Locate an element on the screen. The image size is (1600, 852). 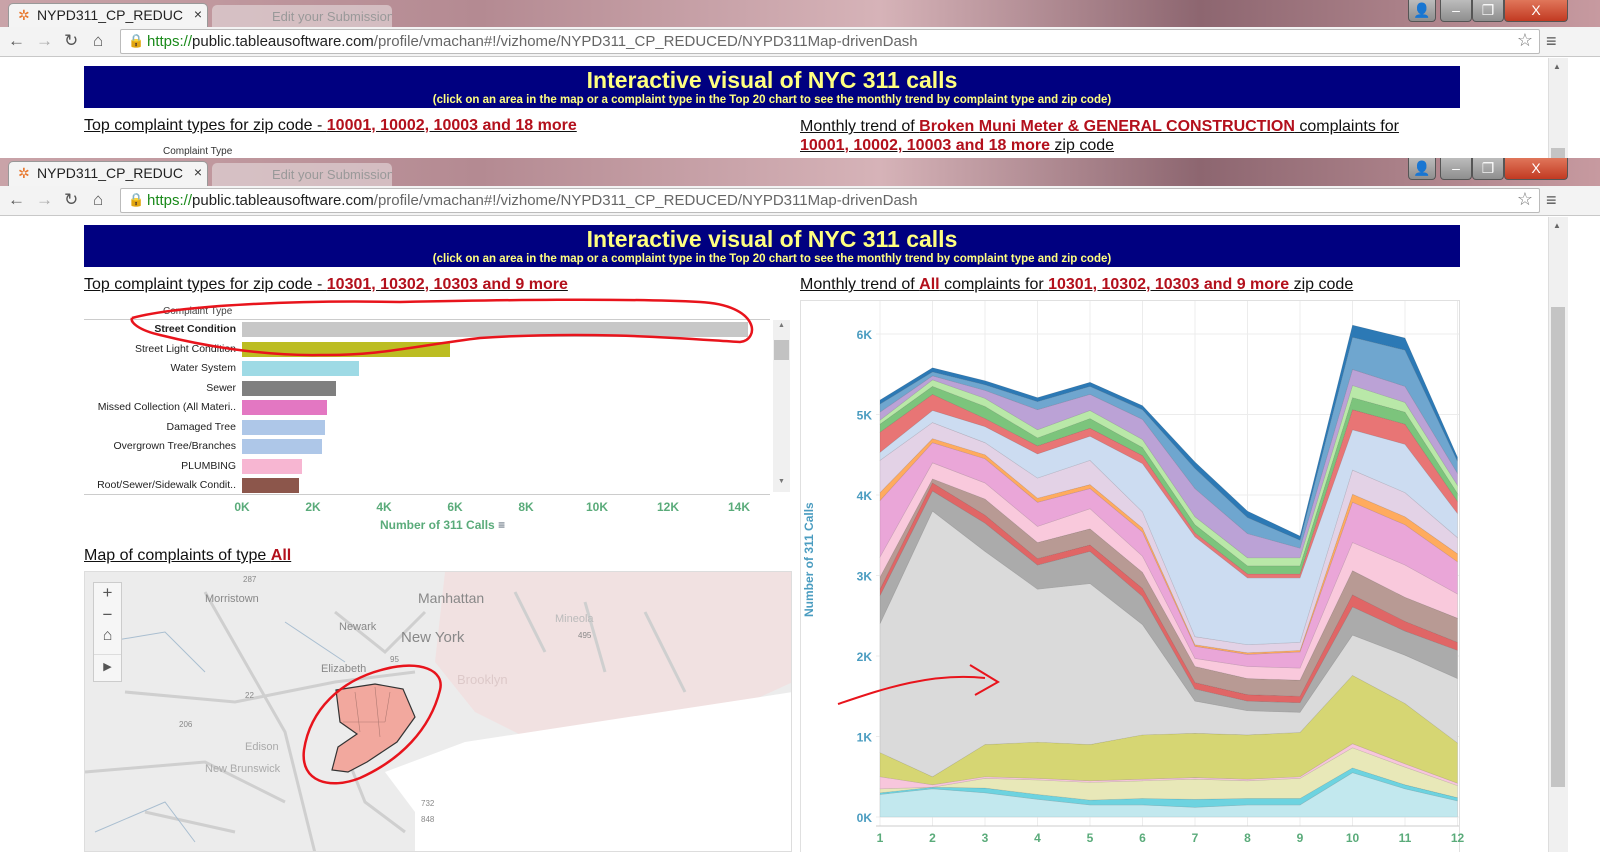
map-label: Morristown is located at coordinates (232, 599).